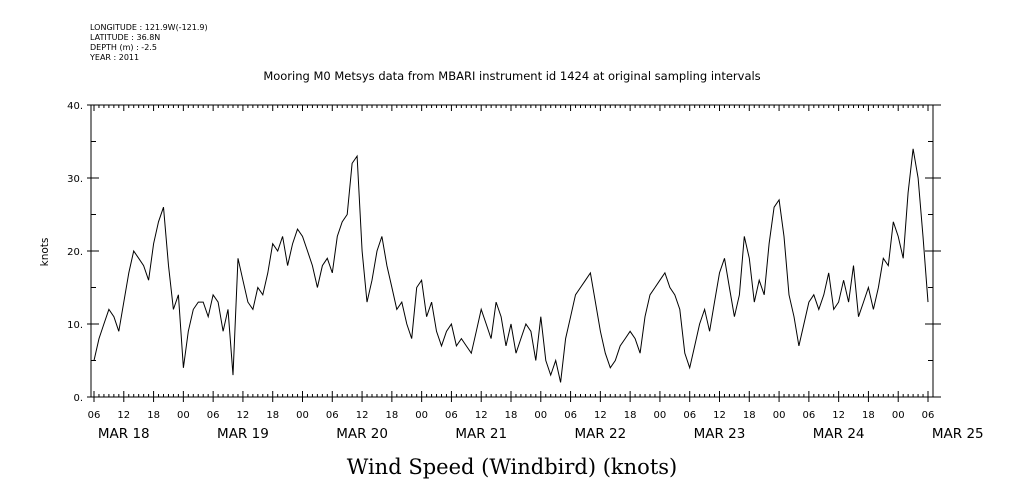 This screenshot has height=504, width=1009. I want to click on meta-latitude: LATITUDE : 36.8N, so click(125, 37).